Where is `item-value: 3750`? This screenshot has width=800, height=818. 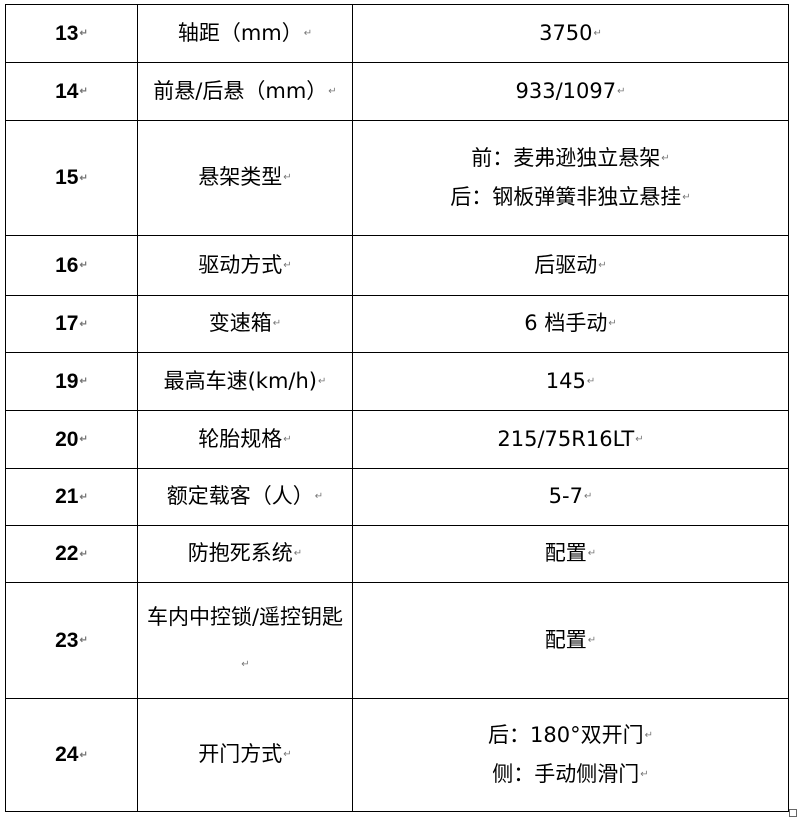
item-value: 3750 is located at coordinates (570, 33).